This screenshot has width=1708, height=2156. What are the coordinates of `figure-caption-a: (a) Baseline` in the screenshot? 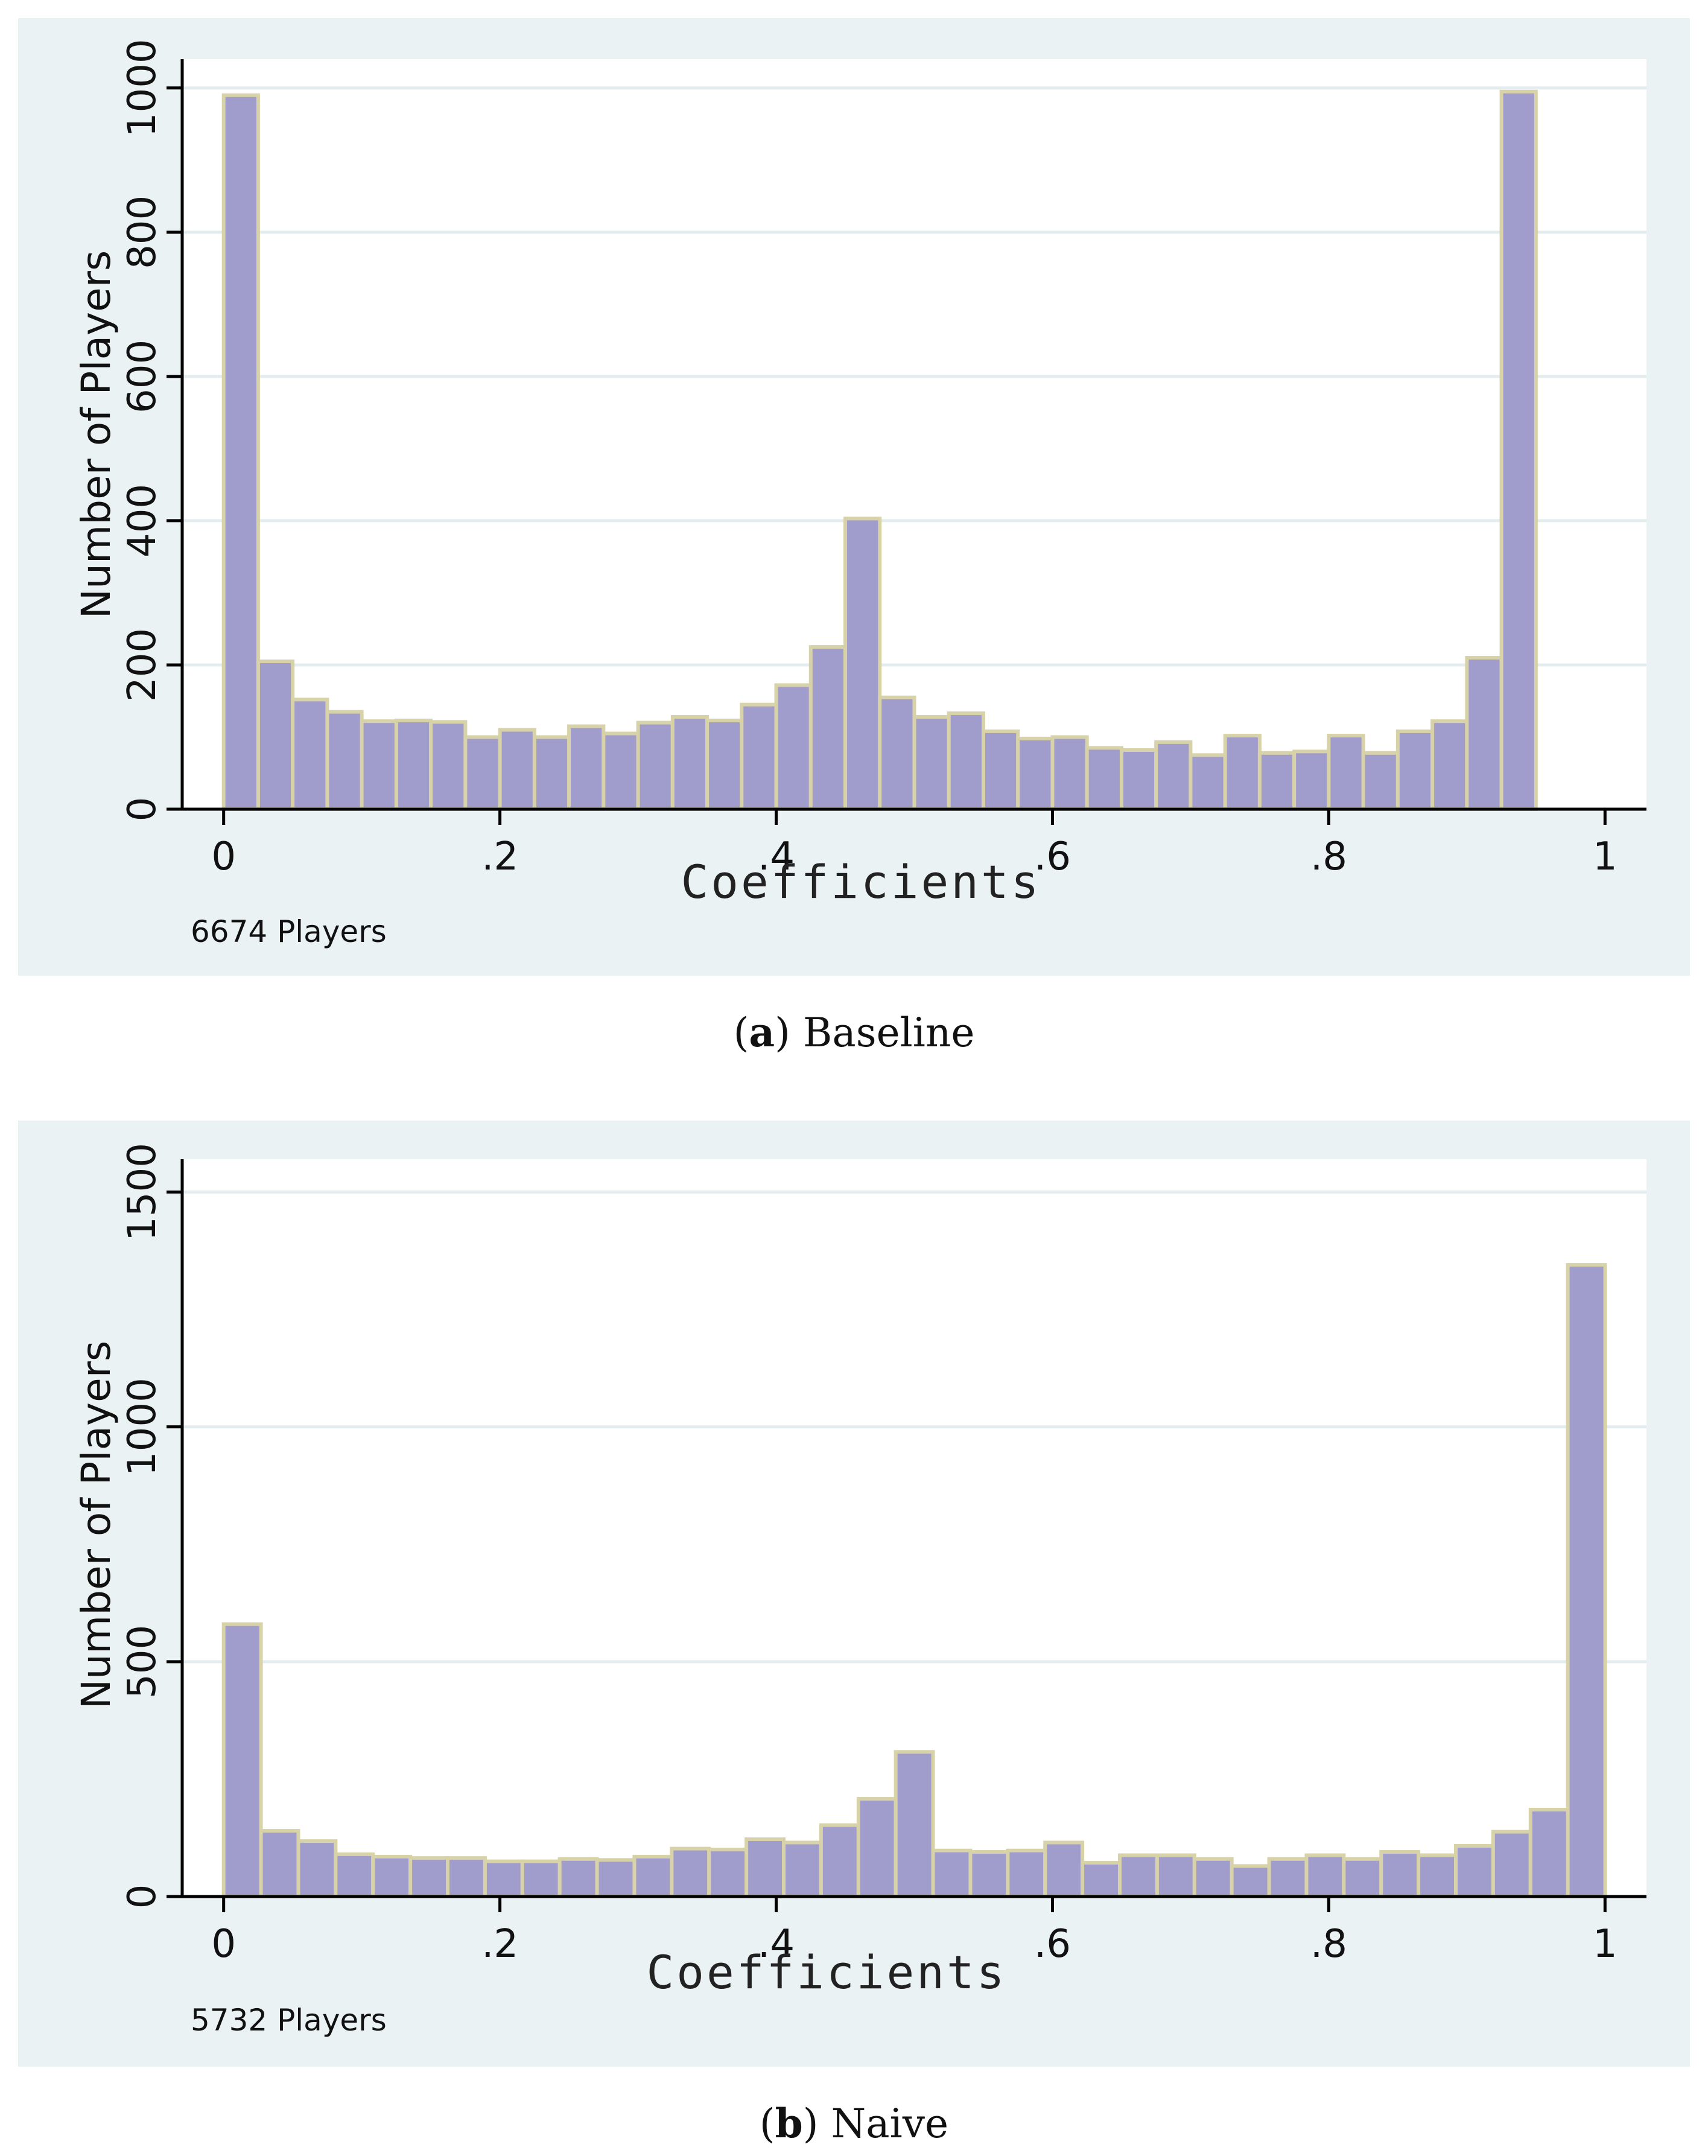 It's located at (854, 1032).